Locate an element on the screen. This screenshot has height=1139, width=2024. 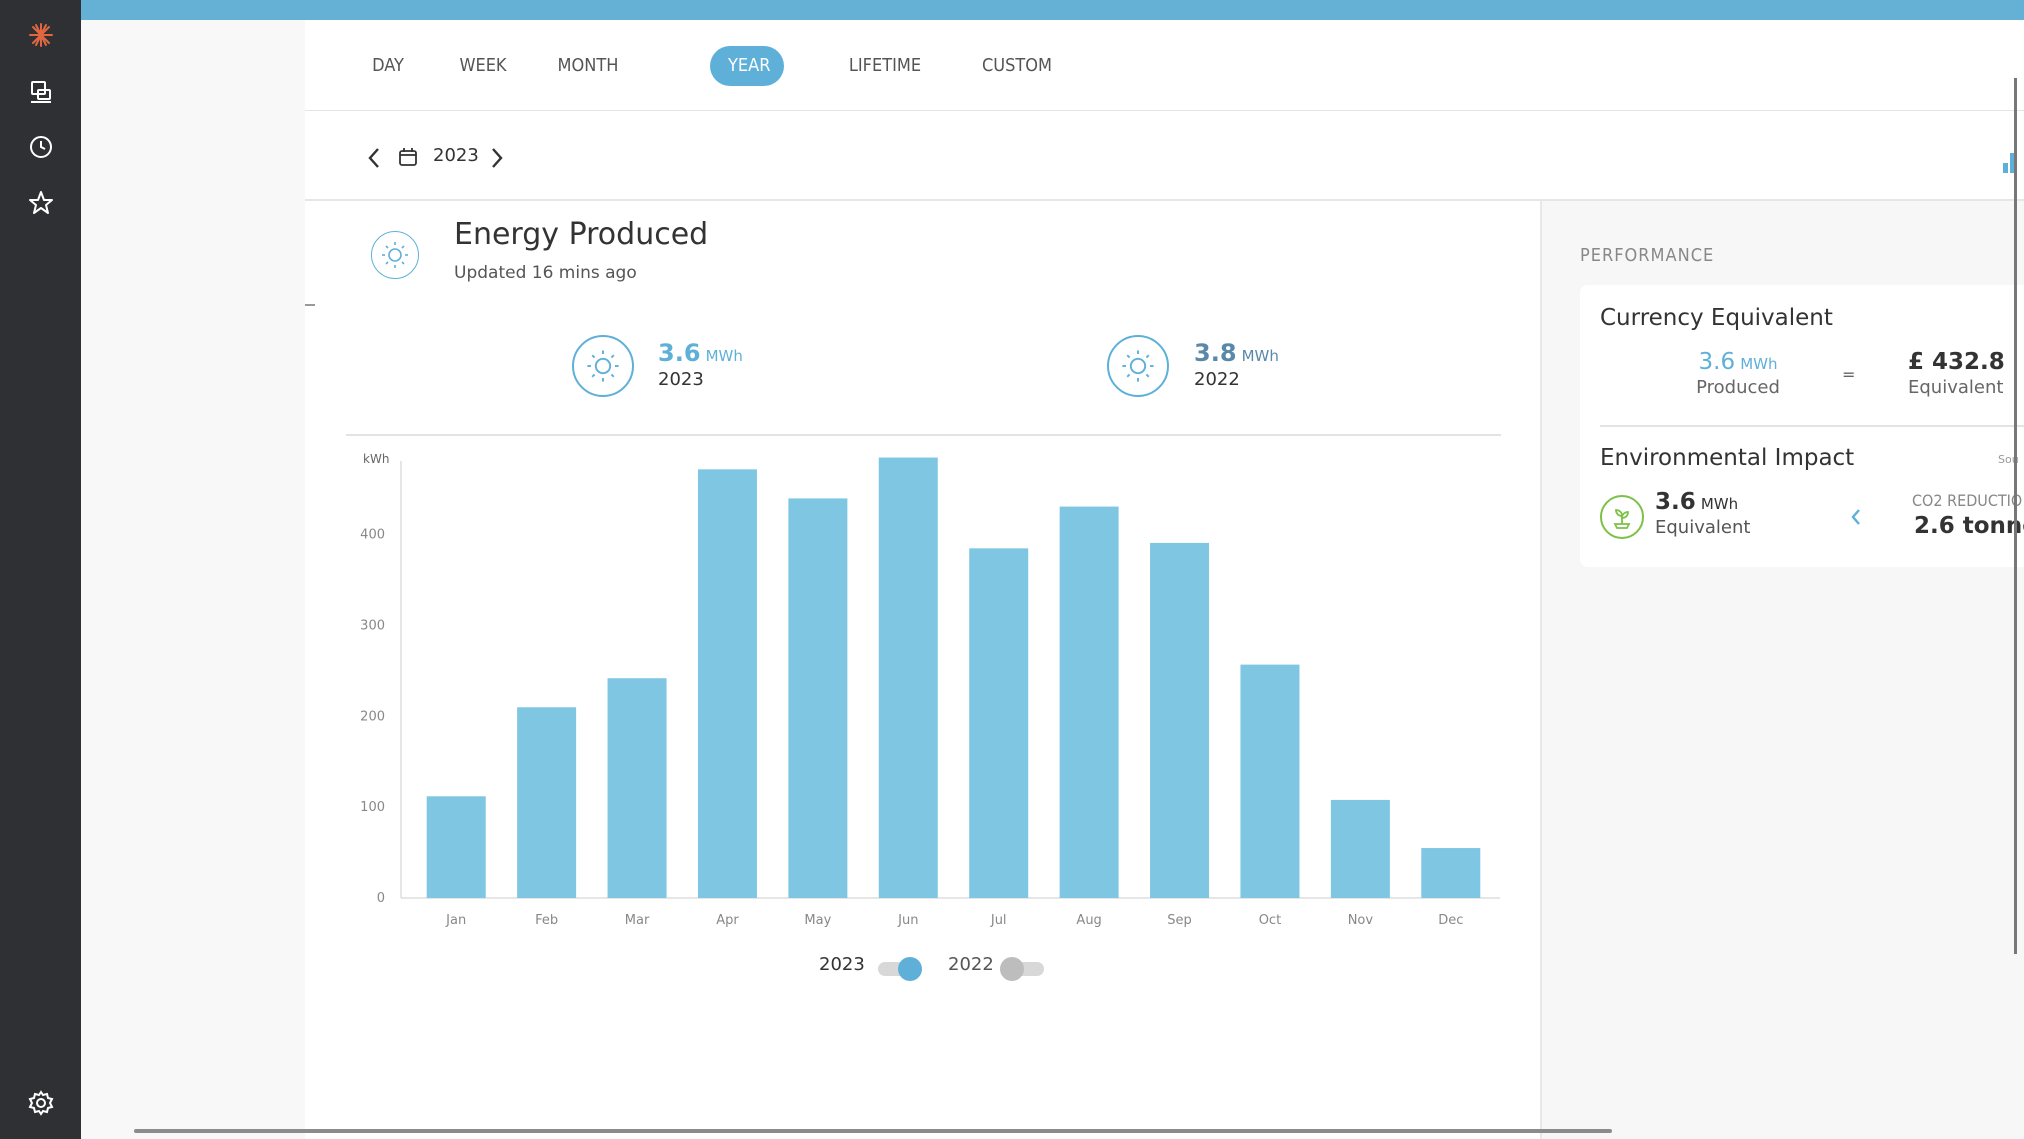
settings-icon is located at coordinates (41, 1103).